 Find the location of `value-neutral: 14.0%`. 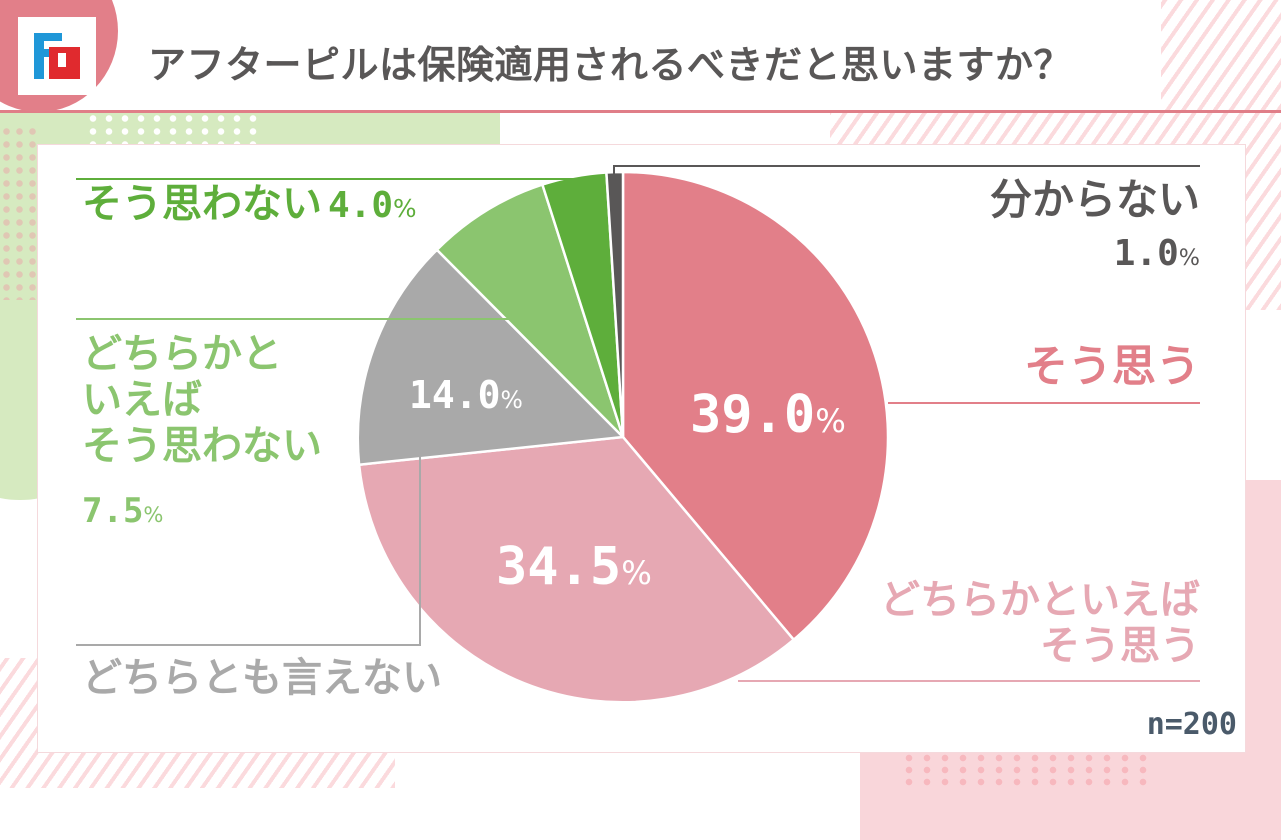

value-neutral: 14.0% is located at coordinates (466, 395).